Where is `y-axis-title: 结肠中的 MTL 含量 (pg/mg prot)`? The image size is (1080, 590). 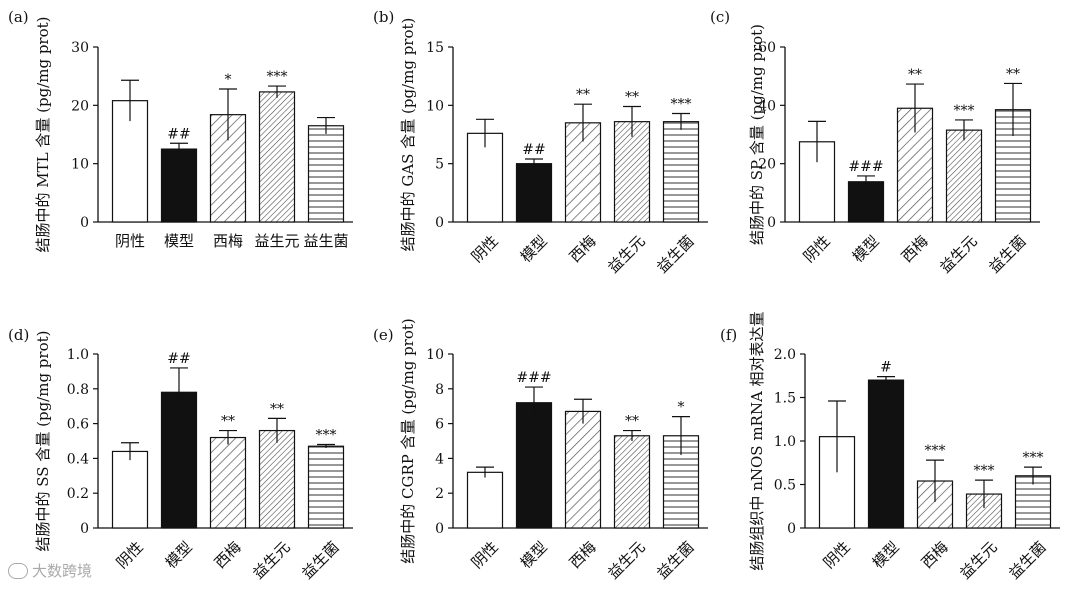
y-axis-title: 结肠中的 MTL 含量 (pg/mg prot) is located at coordinates (43, 134).